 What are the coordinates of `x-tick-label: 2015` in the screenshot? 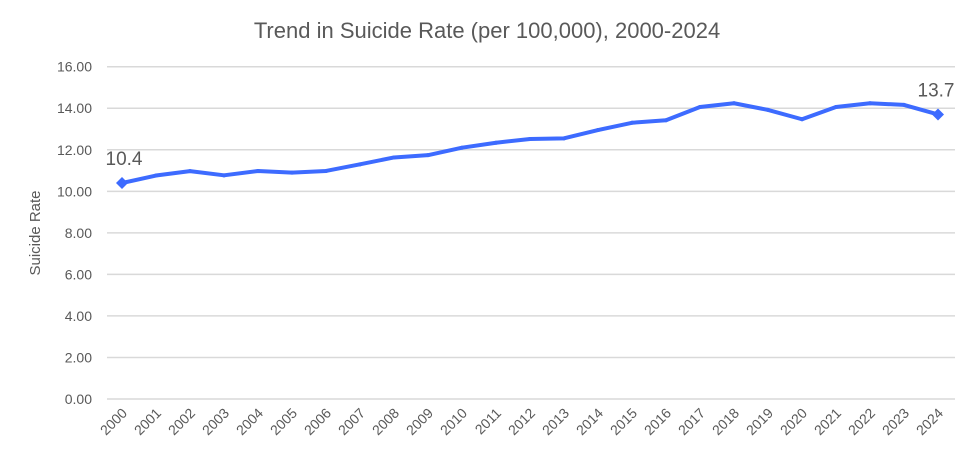 It's located at (623, 421).